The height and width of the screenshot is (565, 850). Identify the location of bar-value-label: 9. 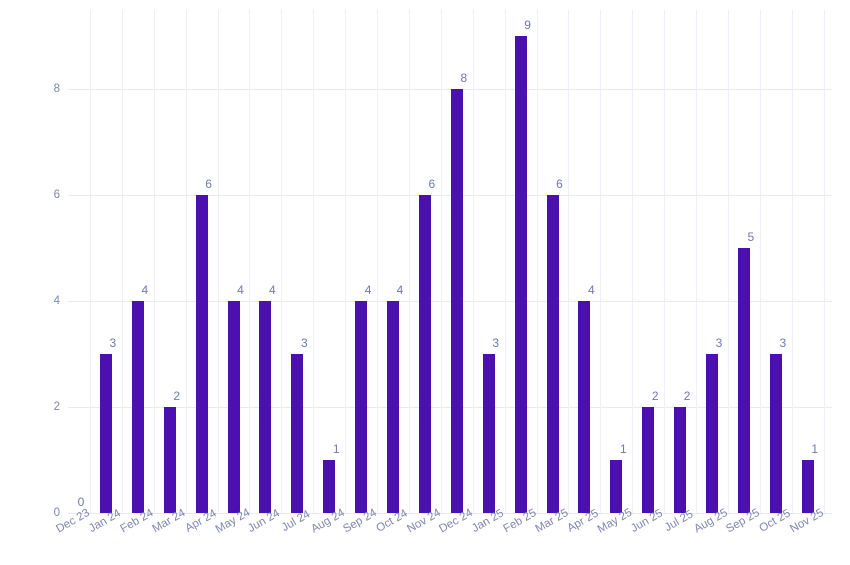
(527, 25).